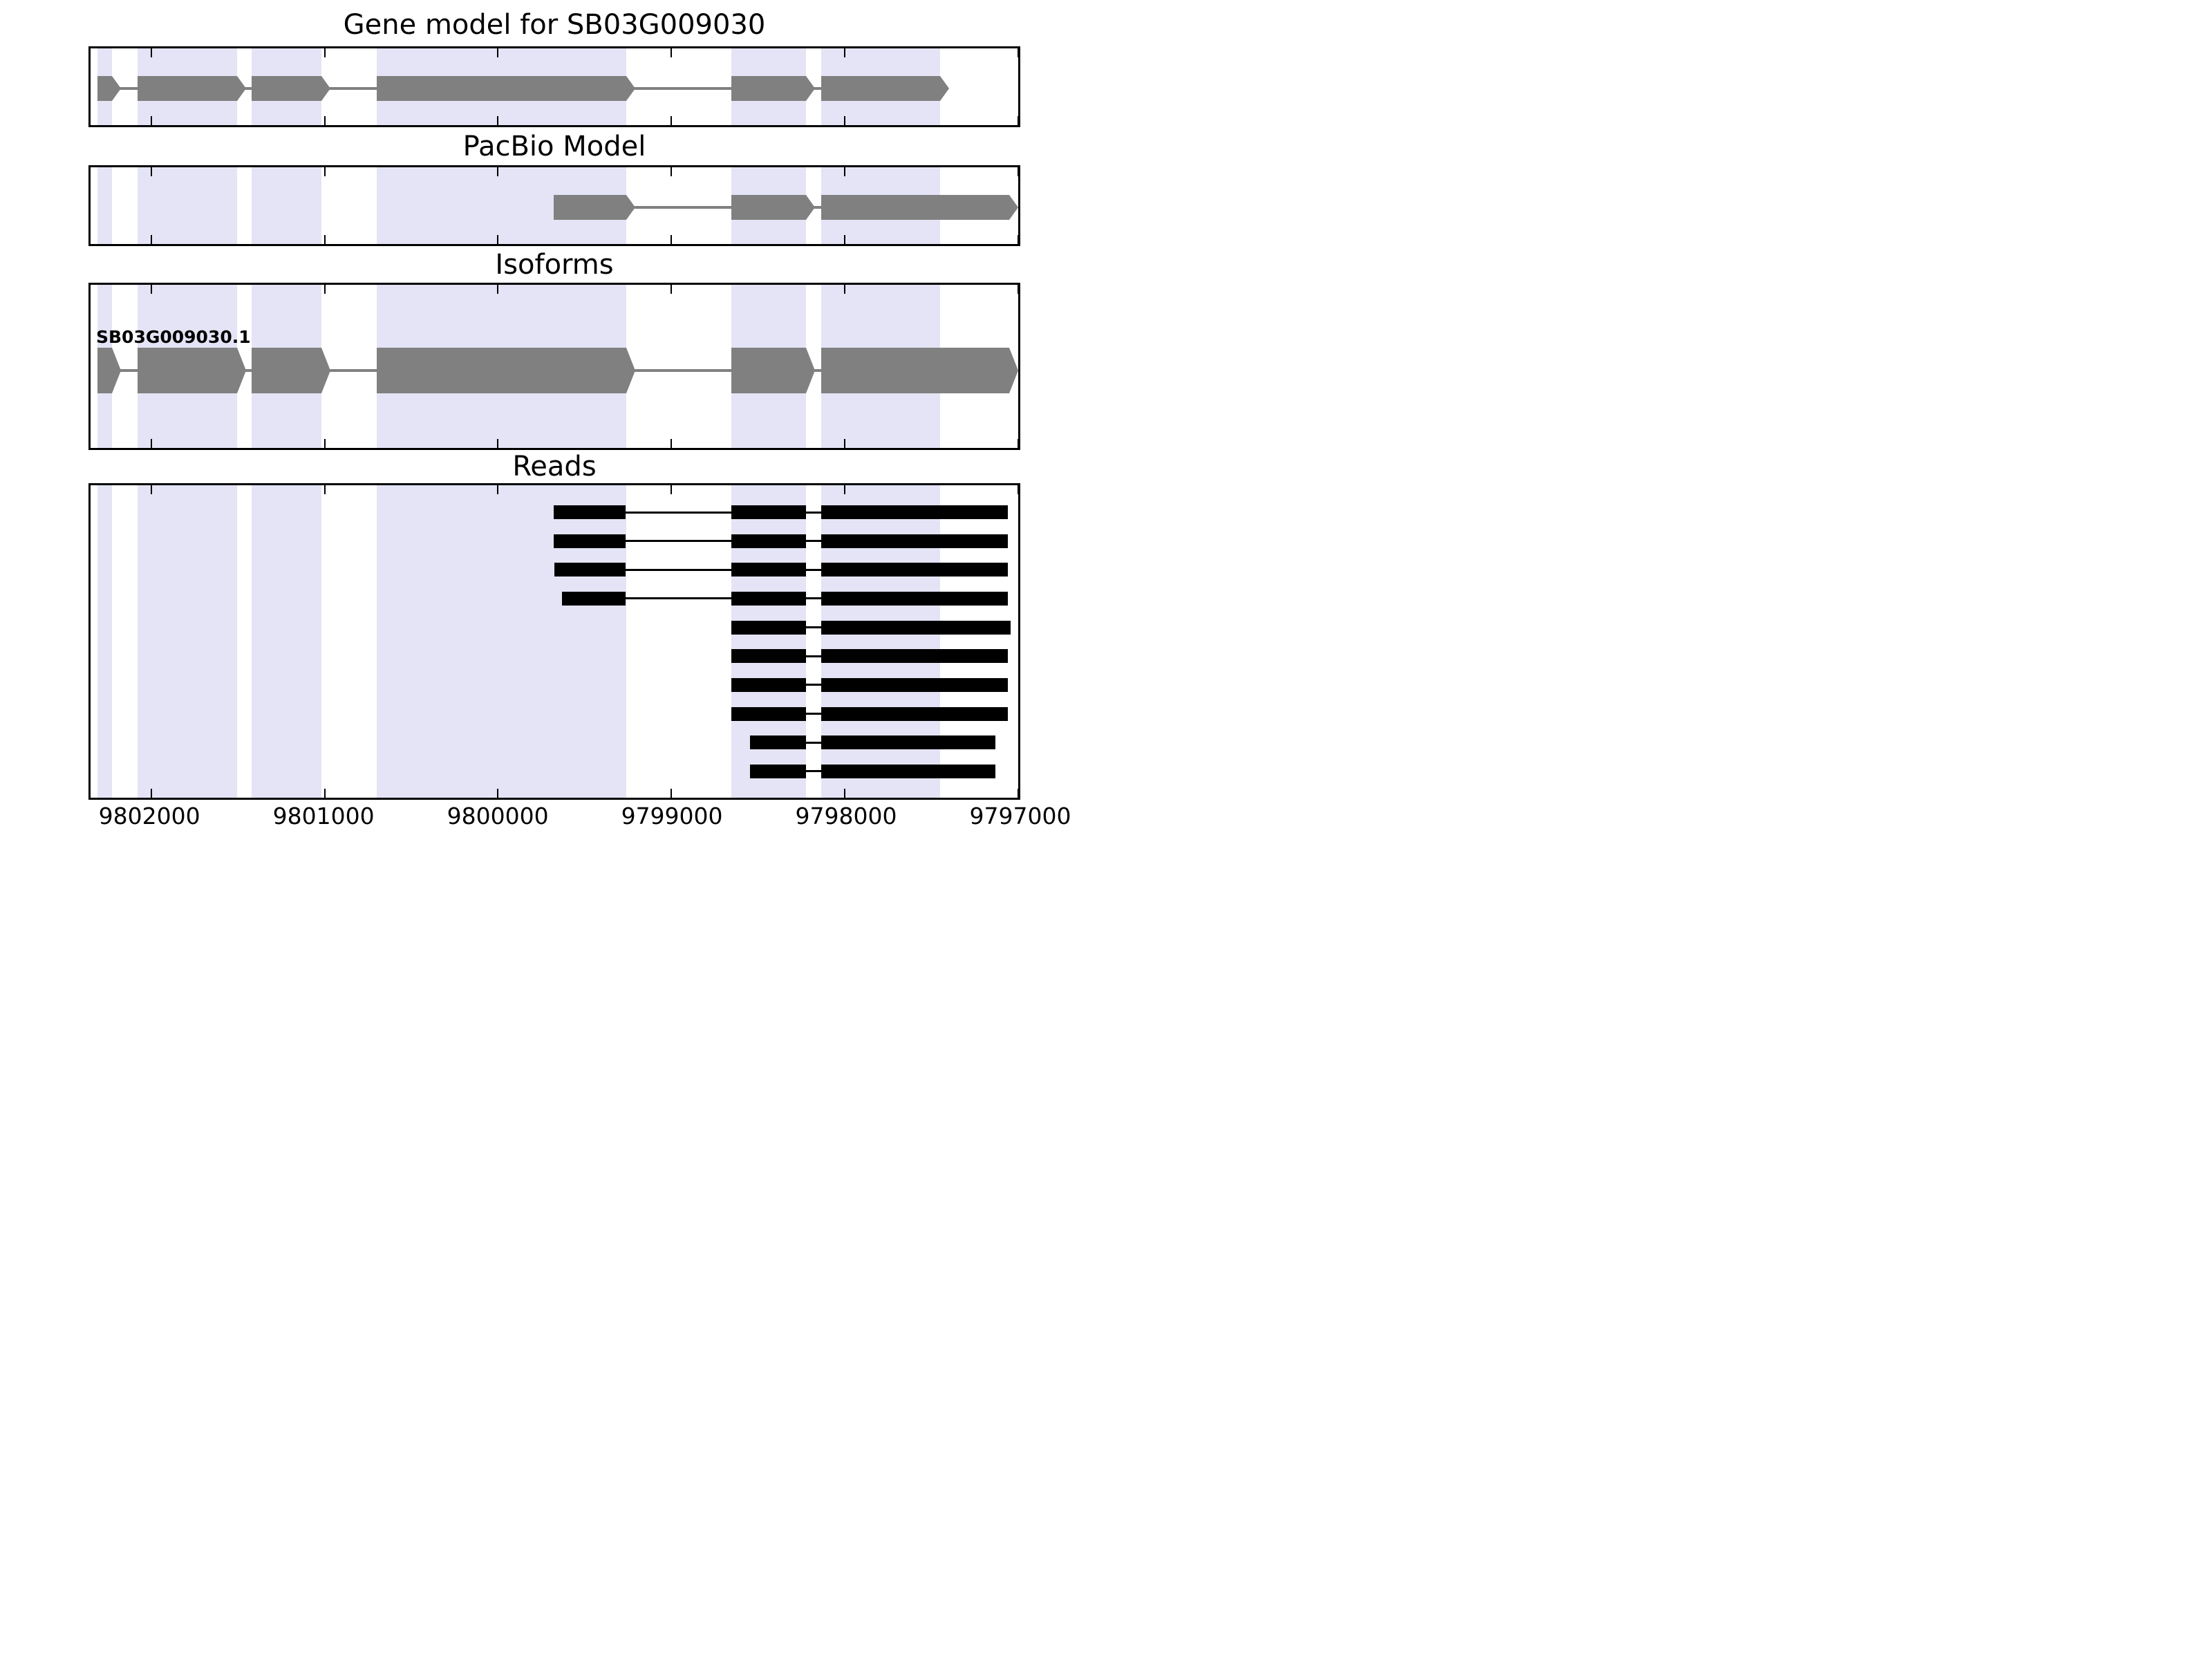  I want to click on panel-title-reads: Reads, so click(554, 467).